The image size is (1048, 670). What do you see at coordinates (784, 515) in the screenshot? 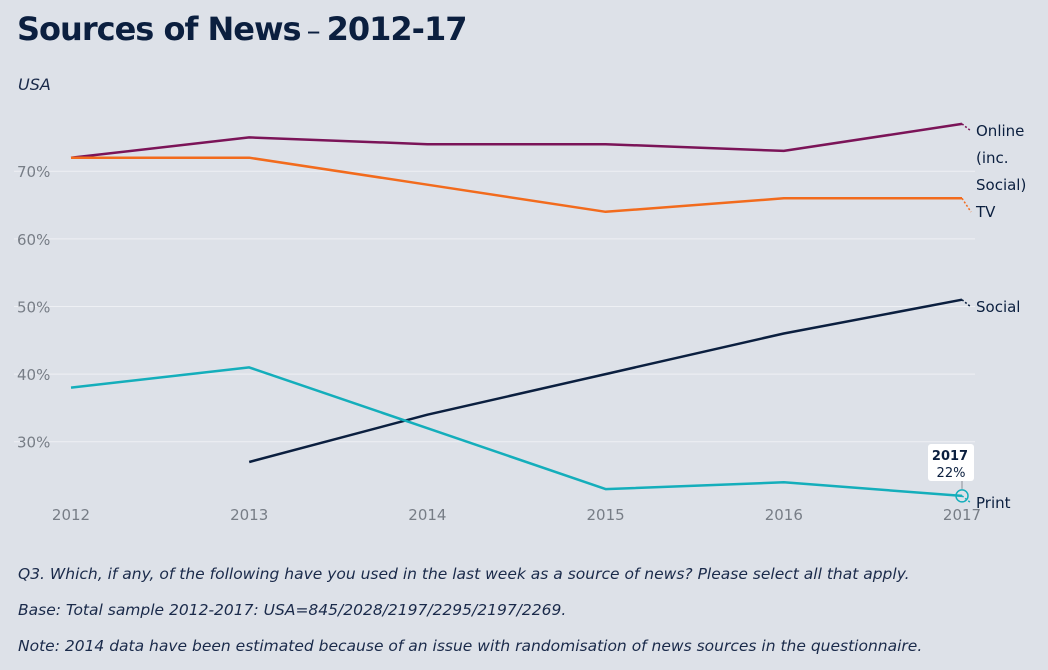
I see `x-tick-label-2016: 2016` at bounding box center [784, 515].